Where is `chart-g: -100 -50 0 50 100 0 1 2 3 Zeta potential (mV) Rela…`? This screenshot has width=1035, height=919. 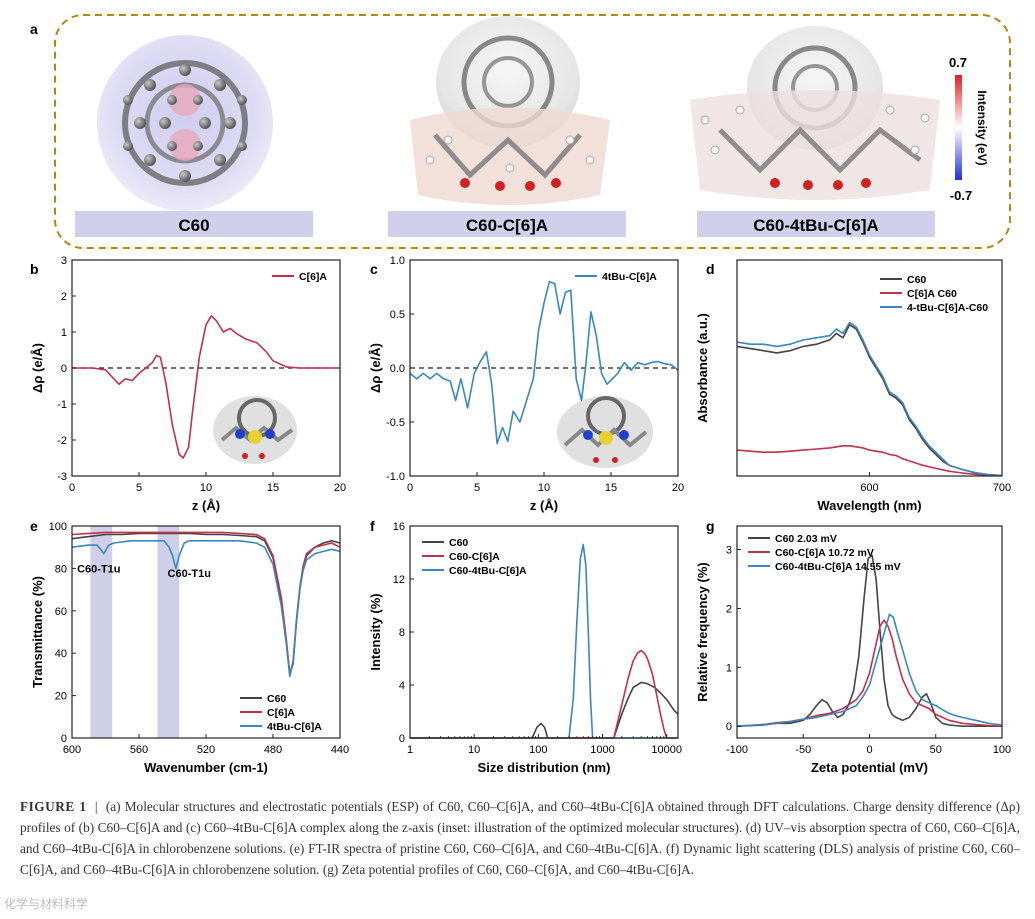
chart-g: -100 -50 0 50 100 0 1 2 3 Zeta potential (mV) Rela… is located at coordinates (853, 650).